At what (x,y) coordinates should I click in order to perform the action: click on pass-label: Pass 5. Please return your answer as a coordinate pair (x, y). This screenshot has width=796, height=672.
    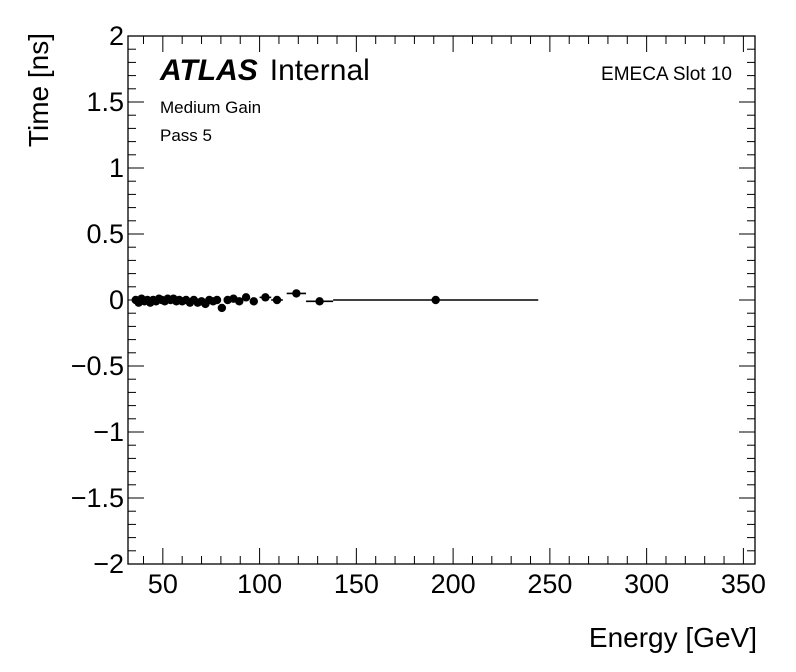
    Looking at the image, I should click on (186, 135).